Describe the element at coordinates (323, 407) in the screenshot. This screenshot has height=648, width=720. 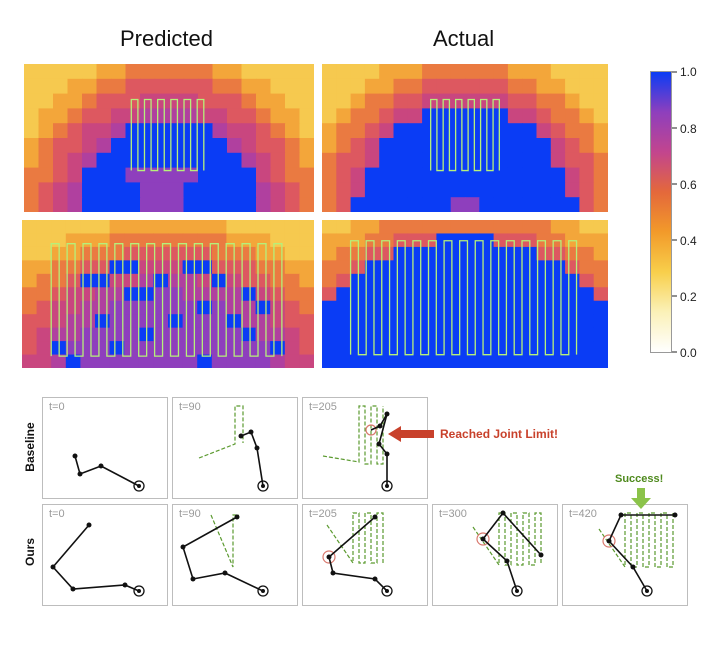
I see `frame-time-label: t=205` at that location.